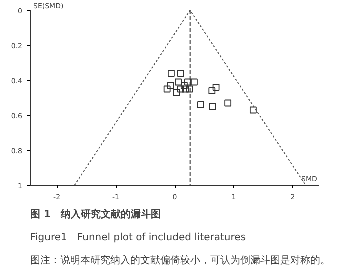  Describe the element at coordinates (180, 260) in the screenshot. I see `text: 图注：说明本研究纳入的文献偏倚较小，可认为倒漏斗图是对称的。` at that location.